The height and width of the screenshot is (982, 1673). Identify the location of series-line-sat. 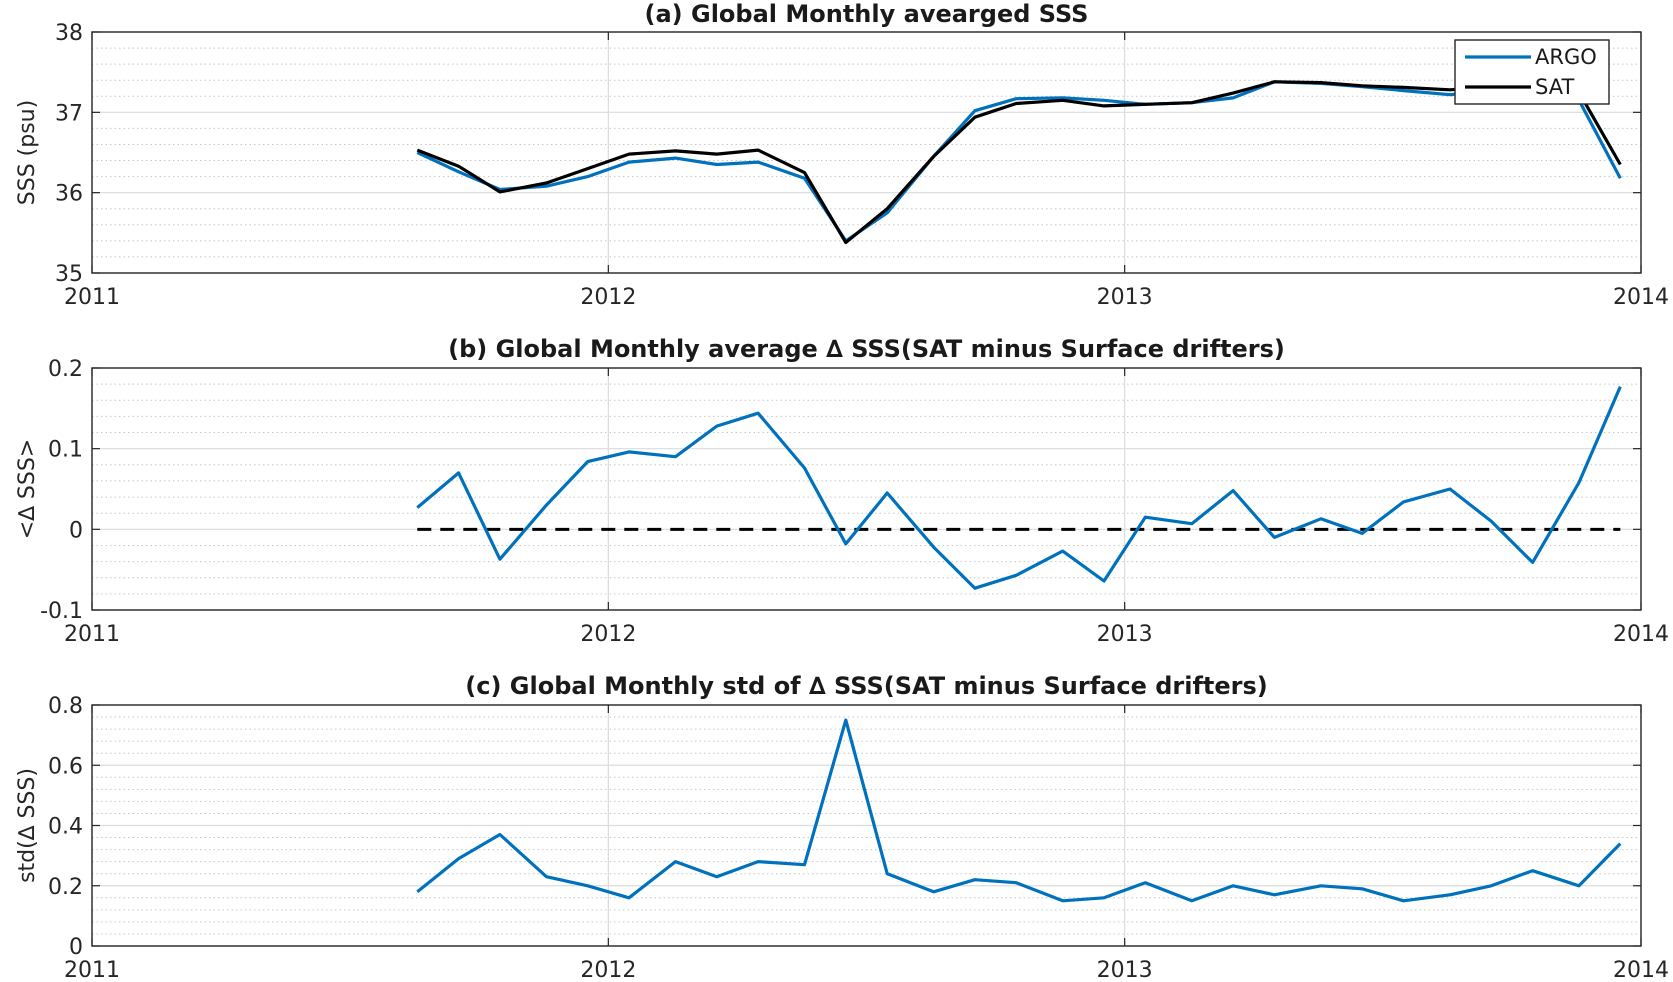
(1019, 162).